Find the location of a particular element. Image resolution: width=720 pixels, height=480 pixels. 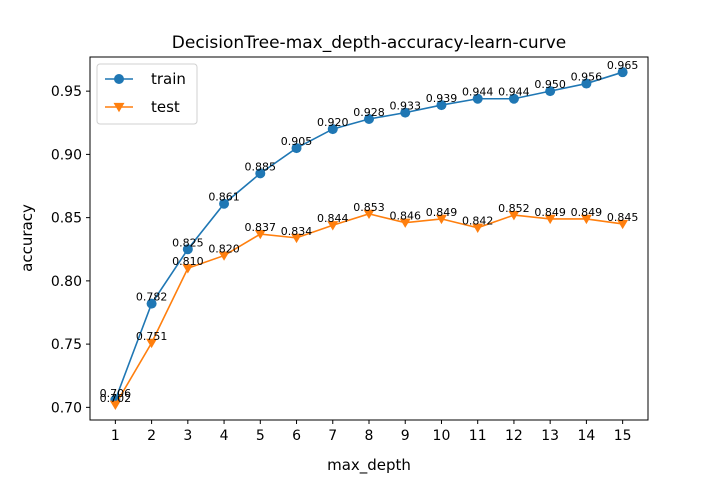

x-tick-label: 13 is located at coordinates (550, 436).